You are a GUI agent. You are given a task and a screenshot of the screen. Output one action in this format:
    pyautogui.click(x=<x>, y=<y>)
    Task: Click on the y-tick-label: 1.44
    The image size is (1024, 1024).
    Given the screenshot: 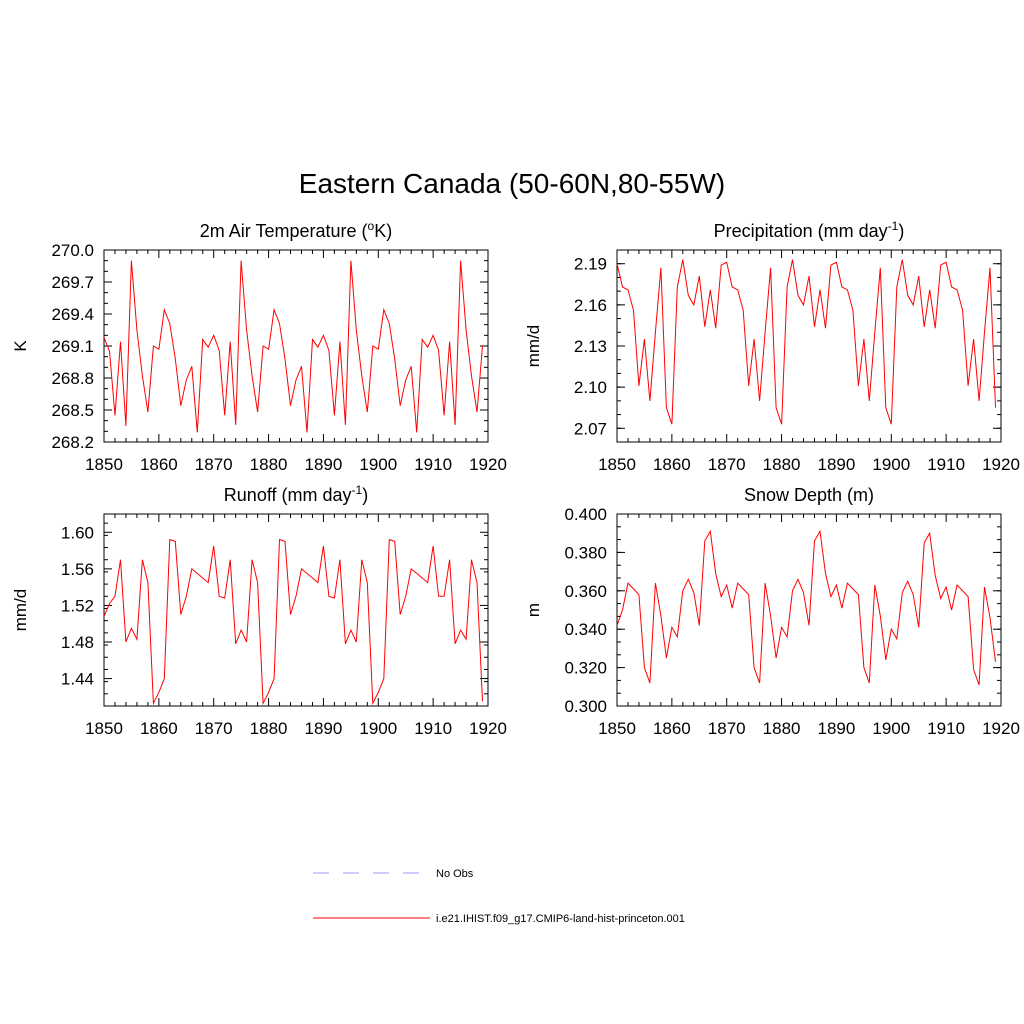 What is the action you would take?
    pyautogui.click(x=77, y=679)
    